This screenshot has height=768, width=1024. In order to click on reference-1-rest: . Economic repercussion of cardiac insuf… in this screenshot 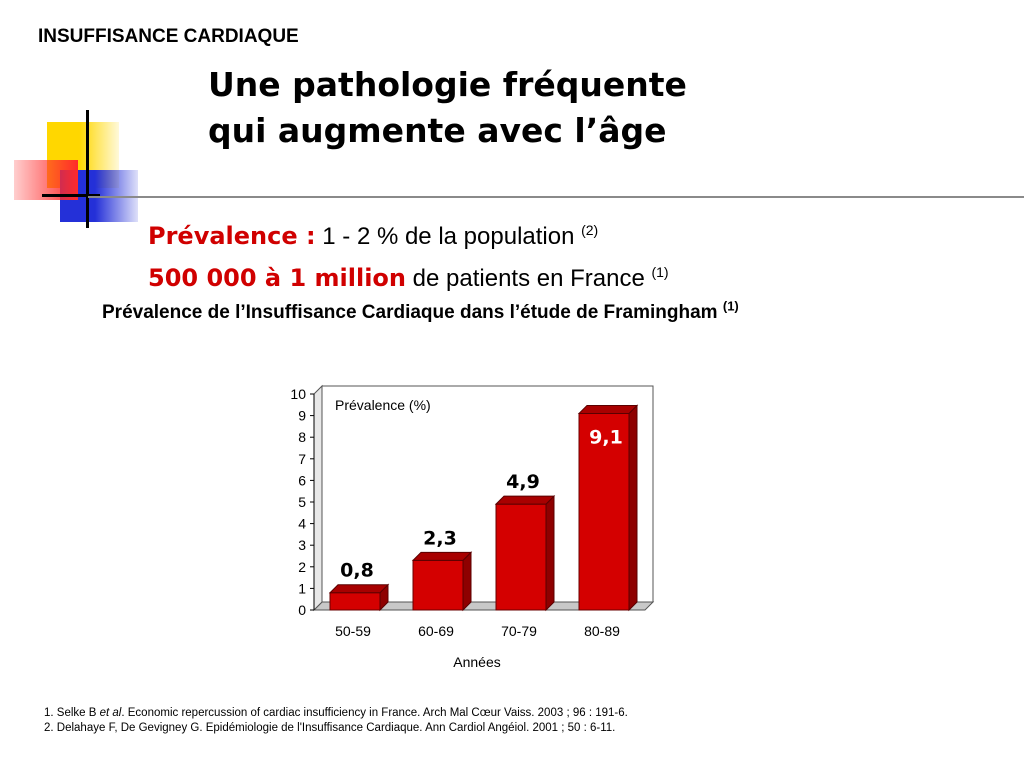, I will do `click(374, 713)`.